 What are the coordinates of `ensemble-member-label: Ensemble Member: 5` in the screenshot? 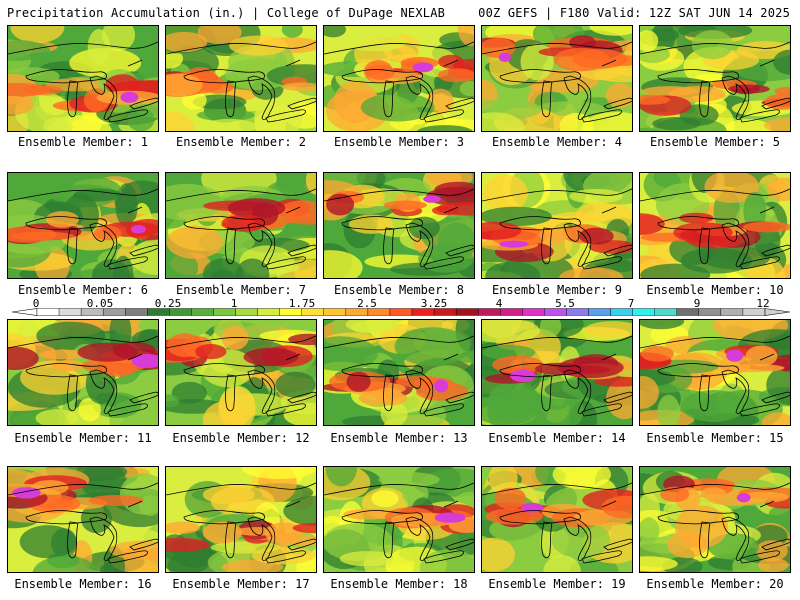 It's located at (715, 142).